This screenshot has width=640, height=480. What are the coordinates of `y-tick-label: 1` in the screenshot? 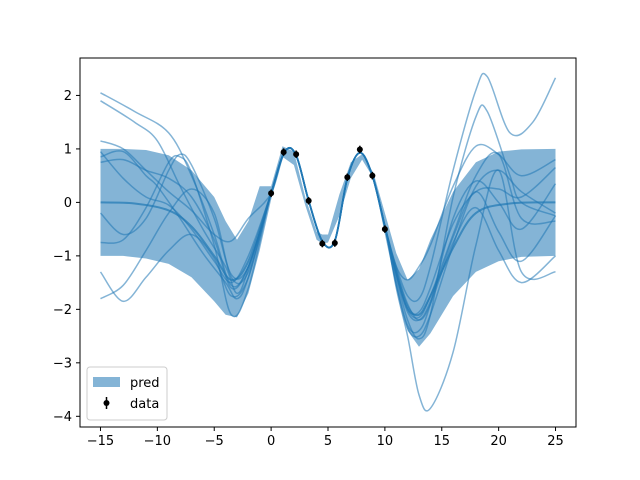 It's located at (68, 149).